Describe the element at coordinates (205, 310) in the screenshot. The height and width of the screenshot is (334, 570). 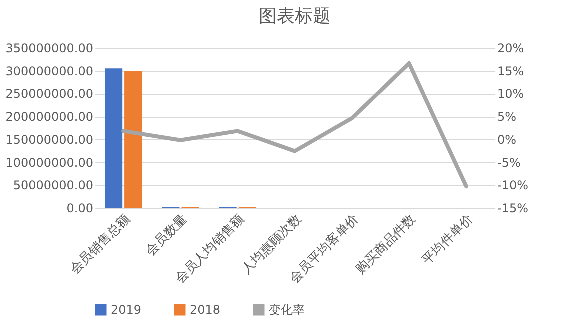
I see `legend-label: 2018` at that location.